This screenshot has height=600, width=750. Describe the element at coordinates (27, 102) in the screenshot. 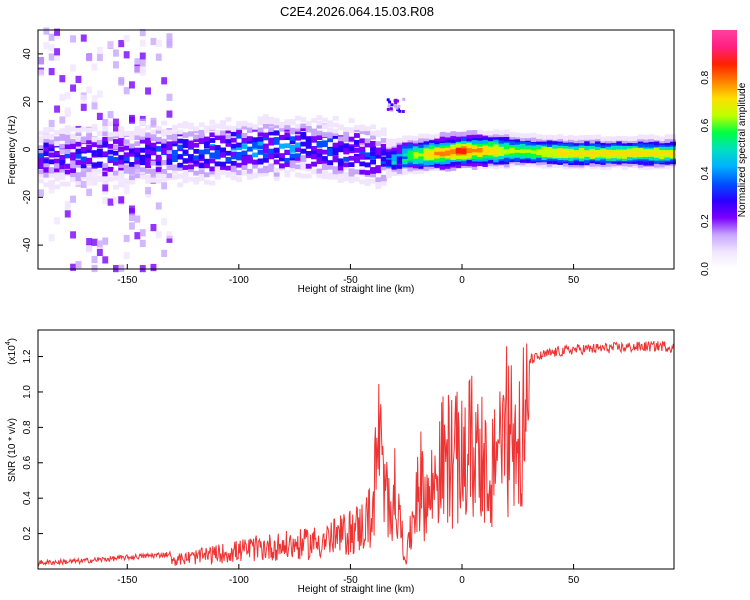

I see `y-tick-label: 20` at that location.